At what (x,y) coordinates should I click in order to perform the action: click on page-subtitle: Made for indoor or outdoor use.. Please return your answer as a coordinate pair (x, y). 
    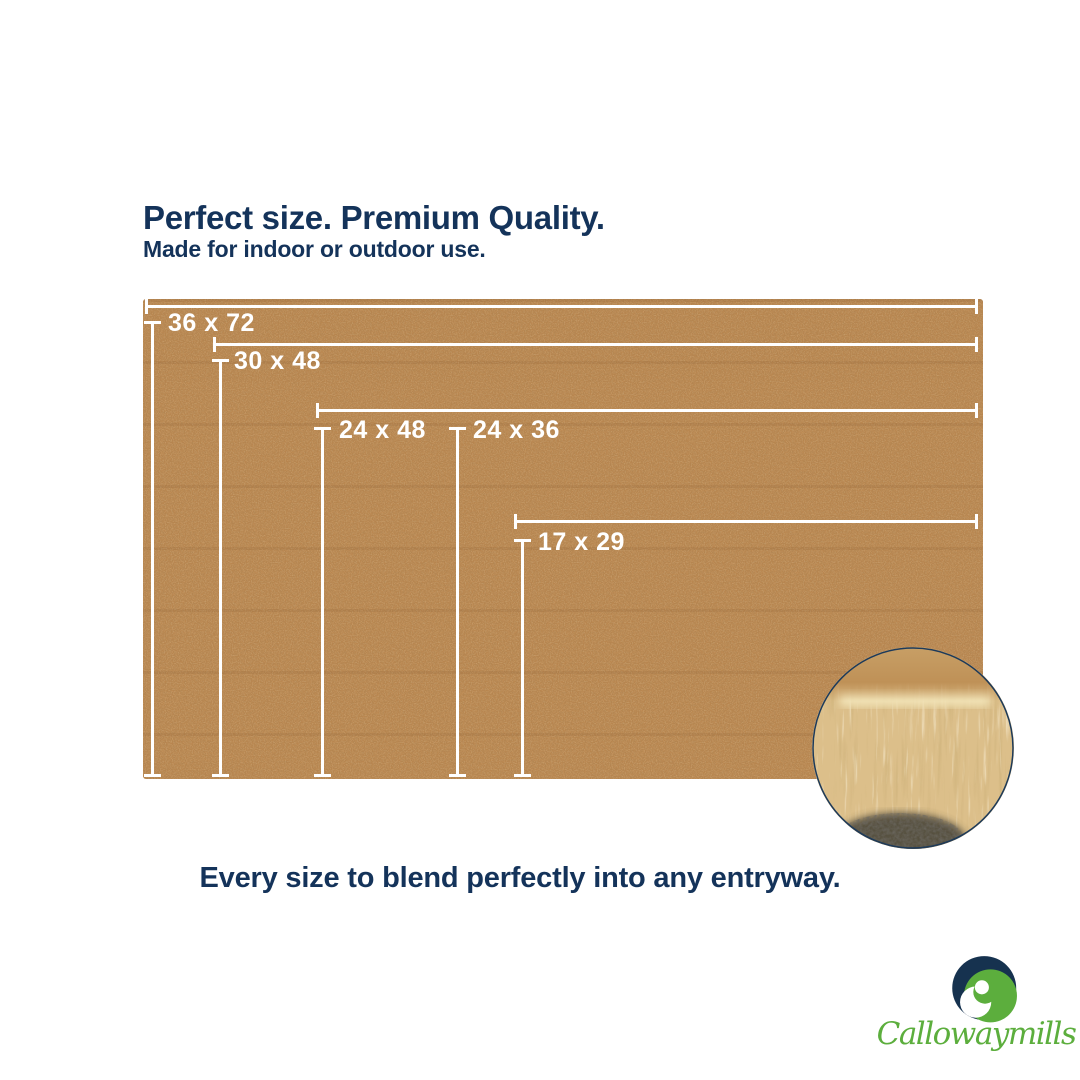
    Looking at the image, I should click on (314, 249).